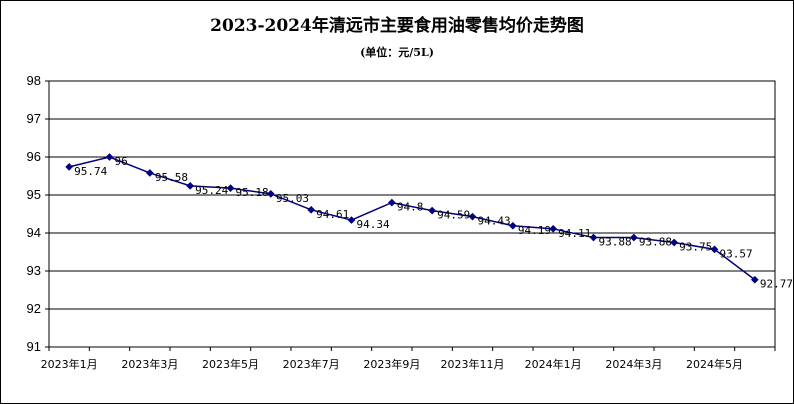 Image resolution: width=794 pixels, height=404 pixels. Describe the element at coordinates (553, 364) in the screenshot. I see `x-tick-label: 2024年1月` at that location.